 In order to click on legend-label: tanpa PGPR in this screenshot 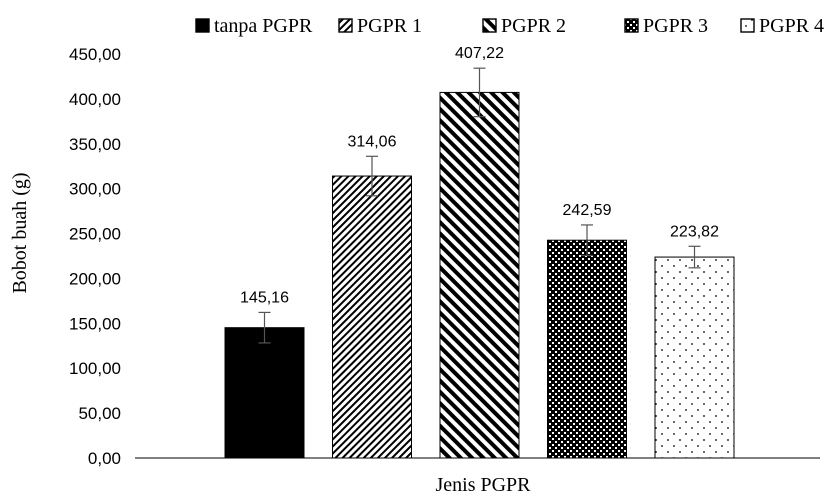, I will do `click(263, 26)`.